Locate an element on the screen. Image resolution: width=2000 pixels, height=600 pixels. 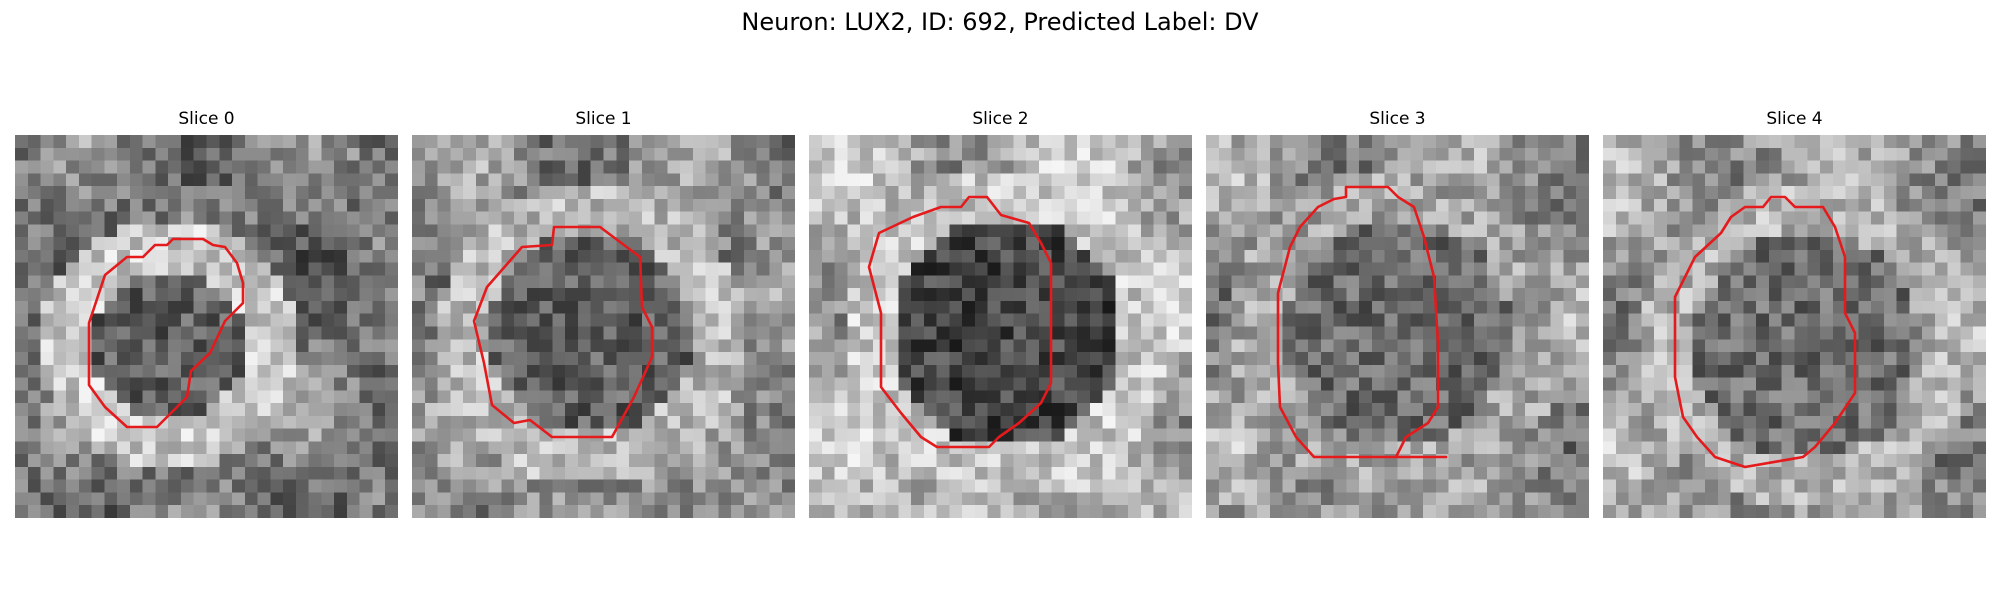
slice-title-2: Slice 2 is located at coordinates (1000, 119).